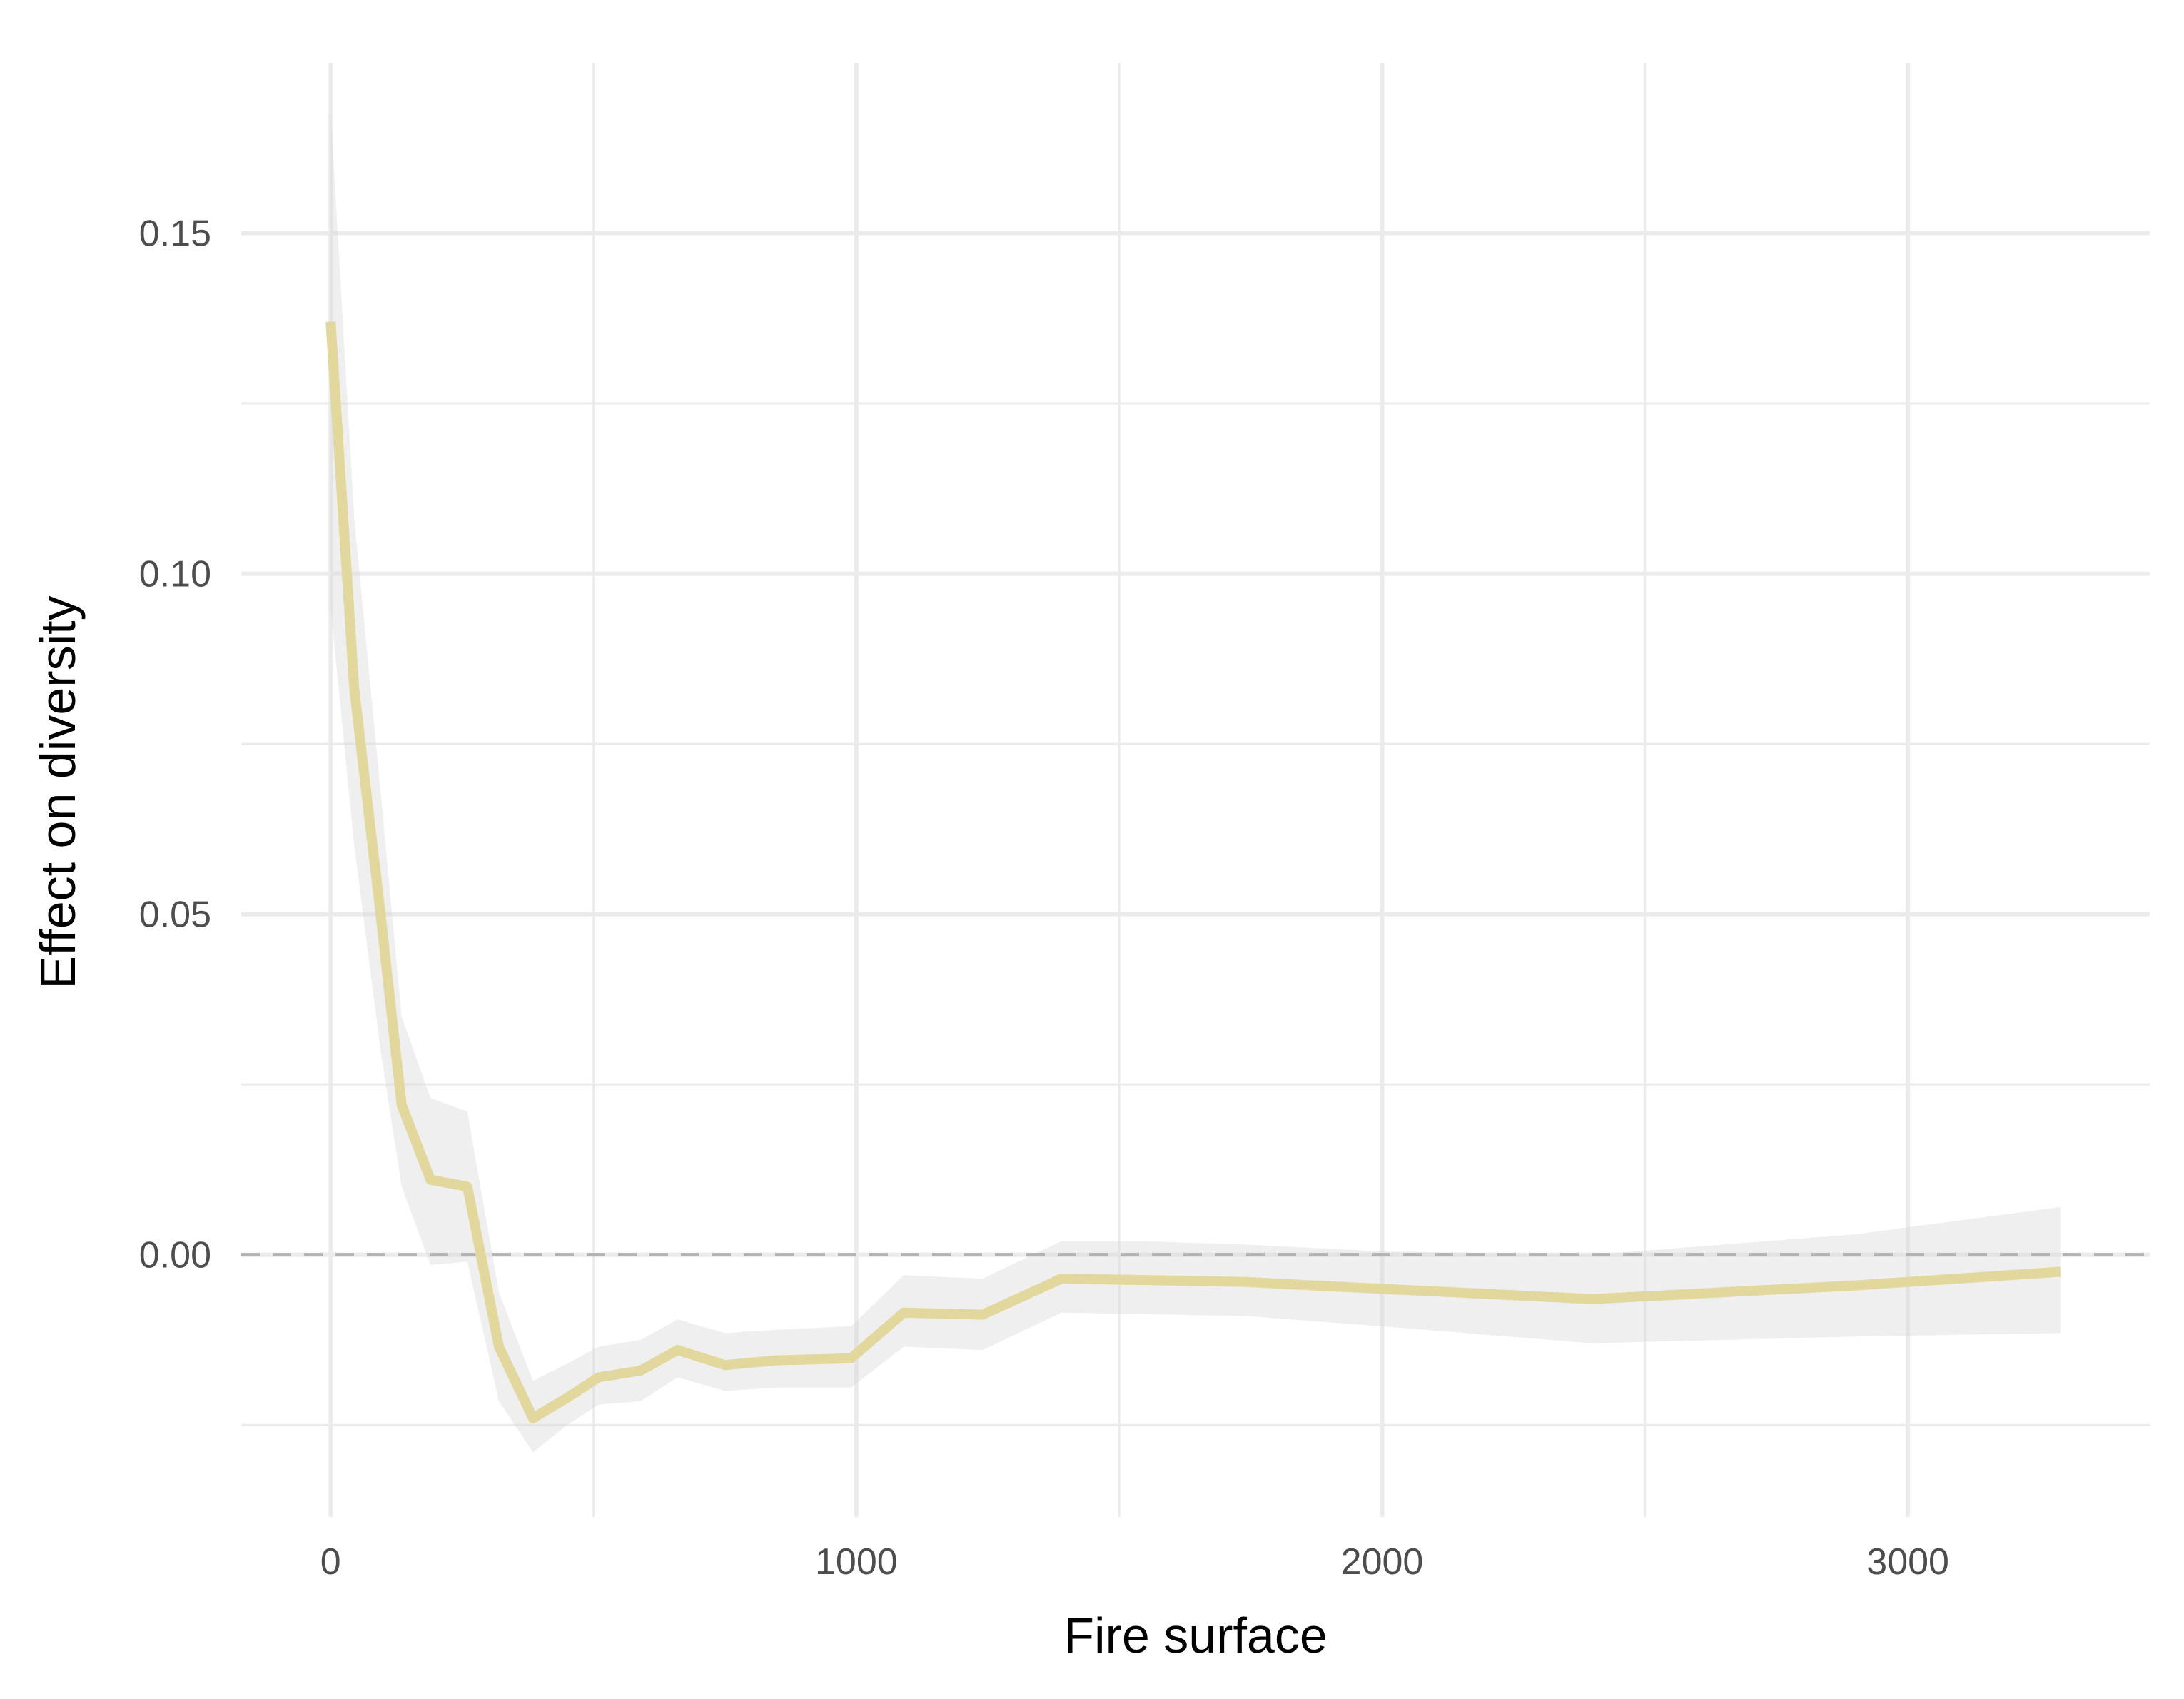  What do you see at coordinates (175, 234) in the screenshot?
I see `y-tick-label: 0.15` at bounding box center [175, 234].